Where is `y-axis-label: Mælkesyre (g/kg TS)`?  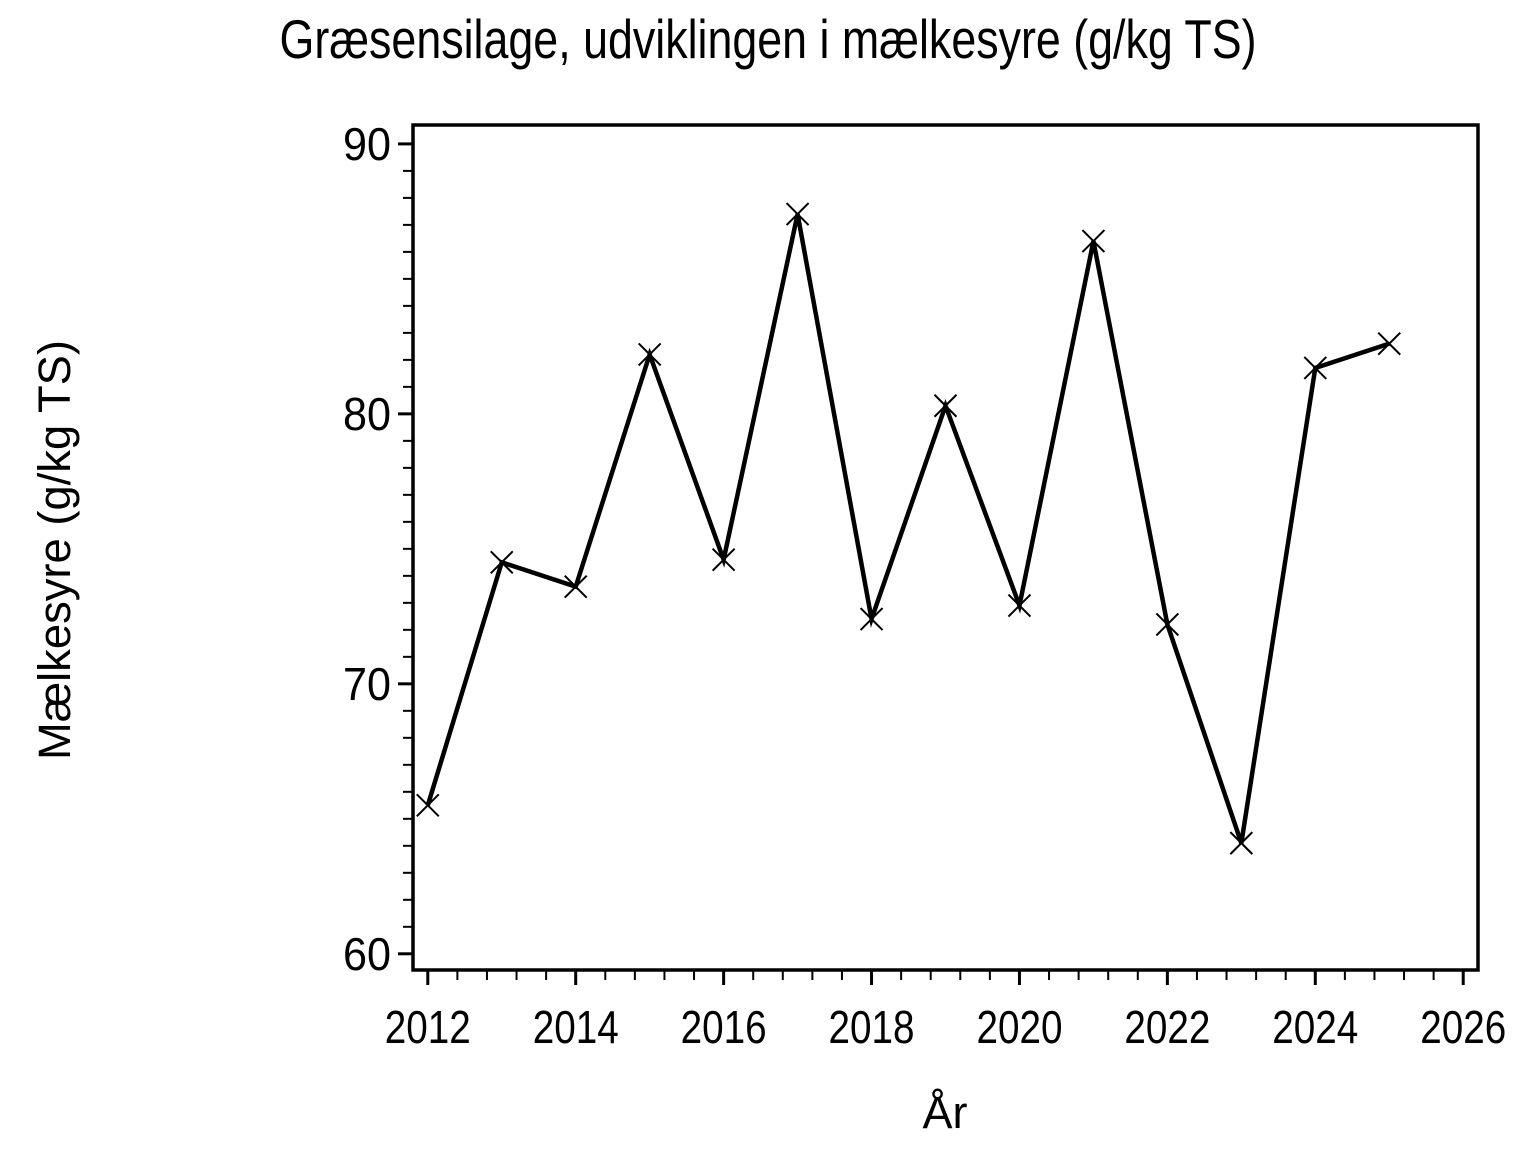
y-axis-label: Mælkesyre (g/kg TS) is located at coordinates (54, 550).